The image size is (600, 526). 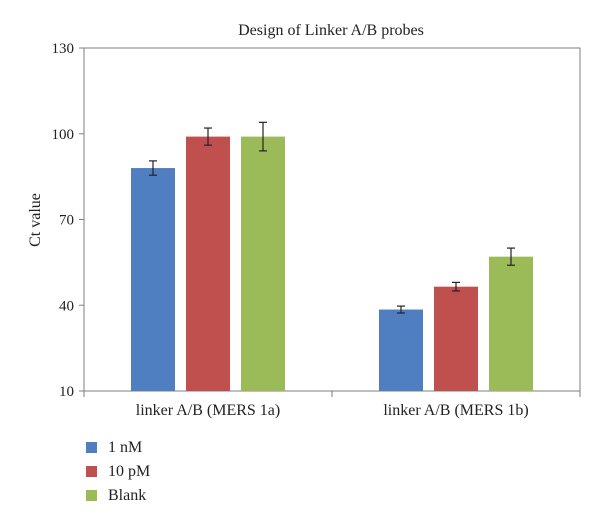 I want to click on legend-label: Blank, so click(x=127, y=495).